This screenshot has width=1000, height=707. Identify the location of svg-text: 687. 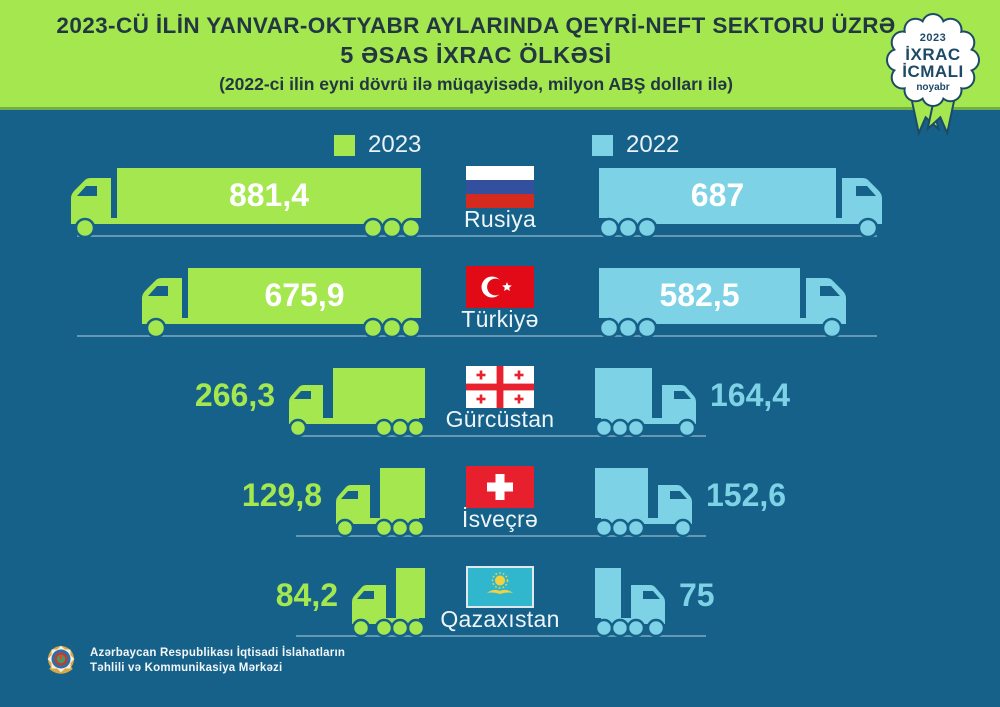
(717, 195).